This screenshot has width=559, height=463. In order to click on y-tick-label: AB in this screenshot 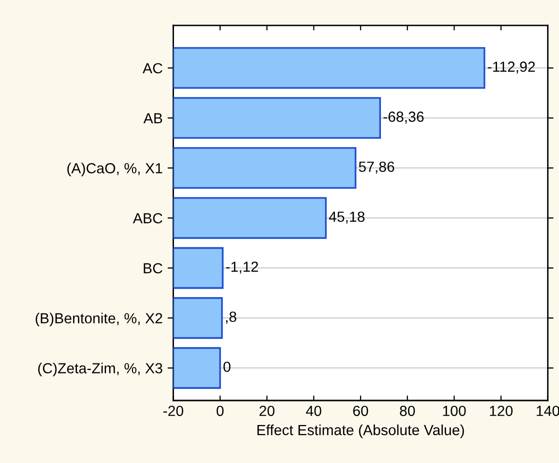, I will do `click(152, 118)`.